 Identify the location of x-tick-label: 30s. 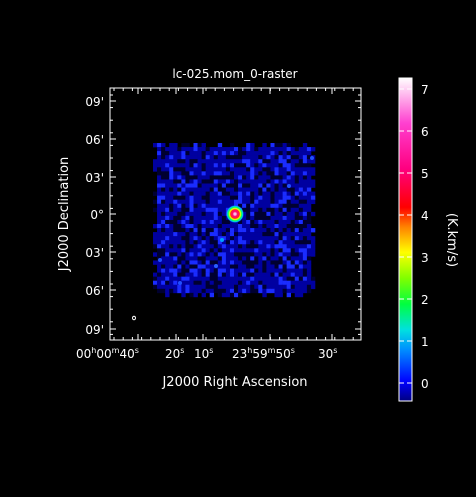
(327, 353).